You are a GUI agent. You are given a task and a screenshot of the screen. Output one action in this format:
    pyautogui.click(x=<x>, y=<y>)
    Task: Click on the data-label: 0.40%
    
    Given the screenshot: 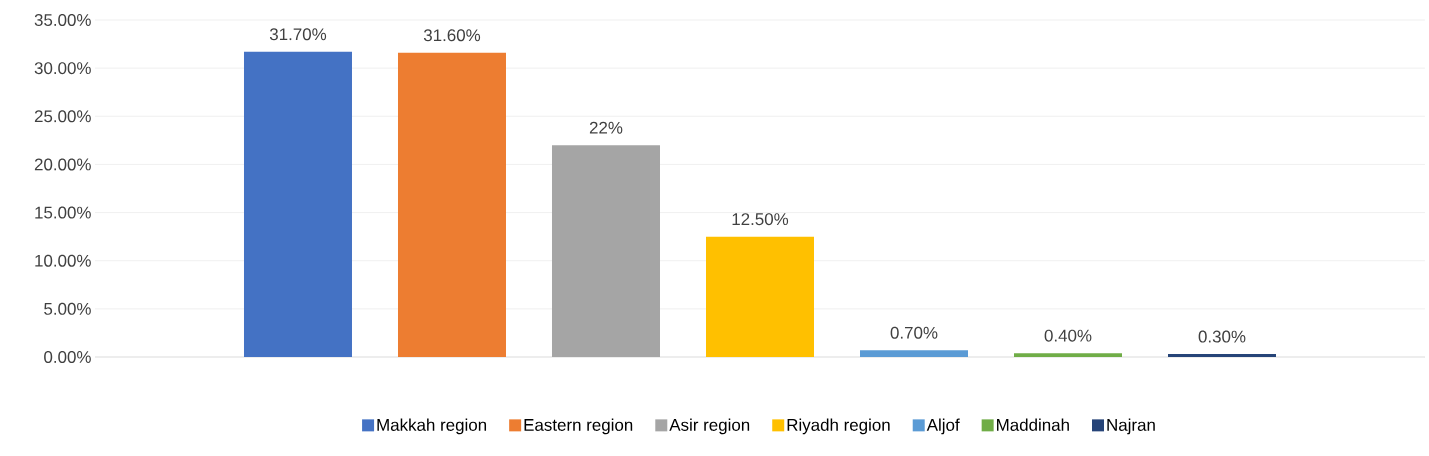 What is the action you would take?
    pyautogui.click(x=1068, y=335)
    